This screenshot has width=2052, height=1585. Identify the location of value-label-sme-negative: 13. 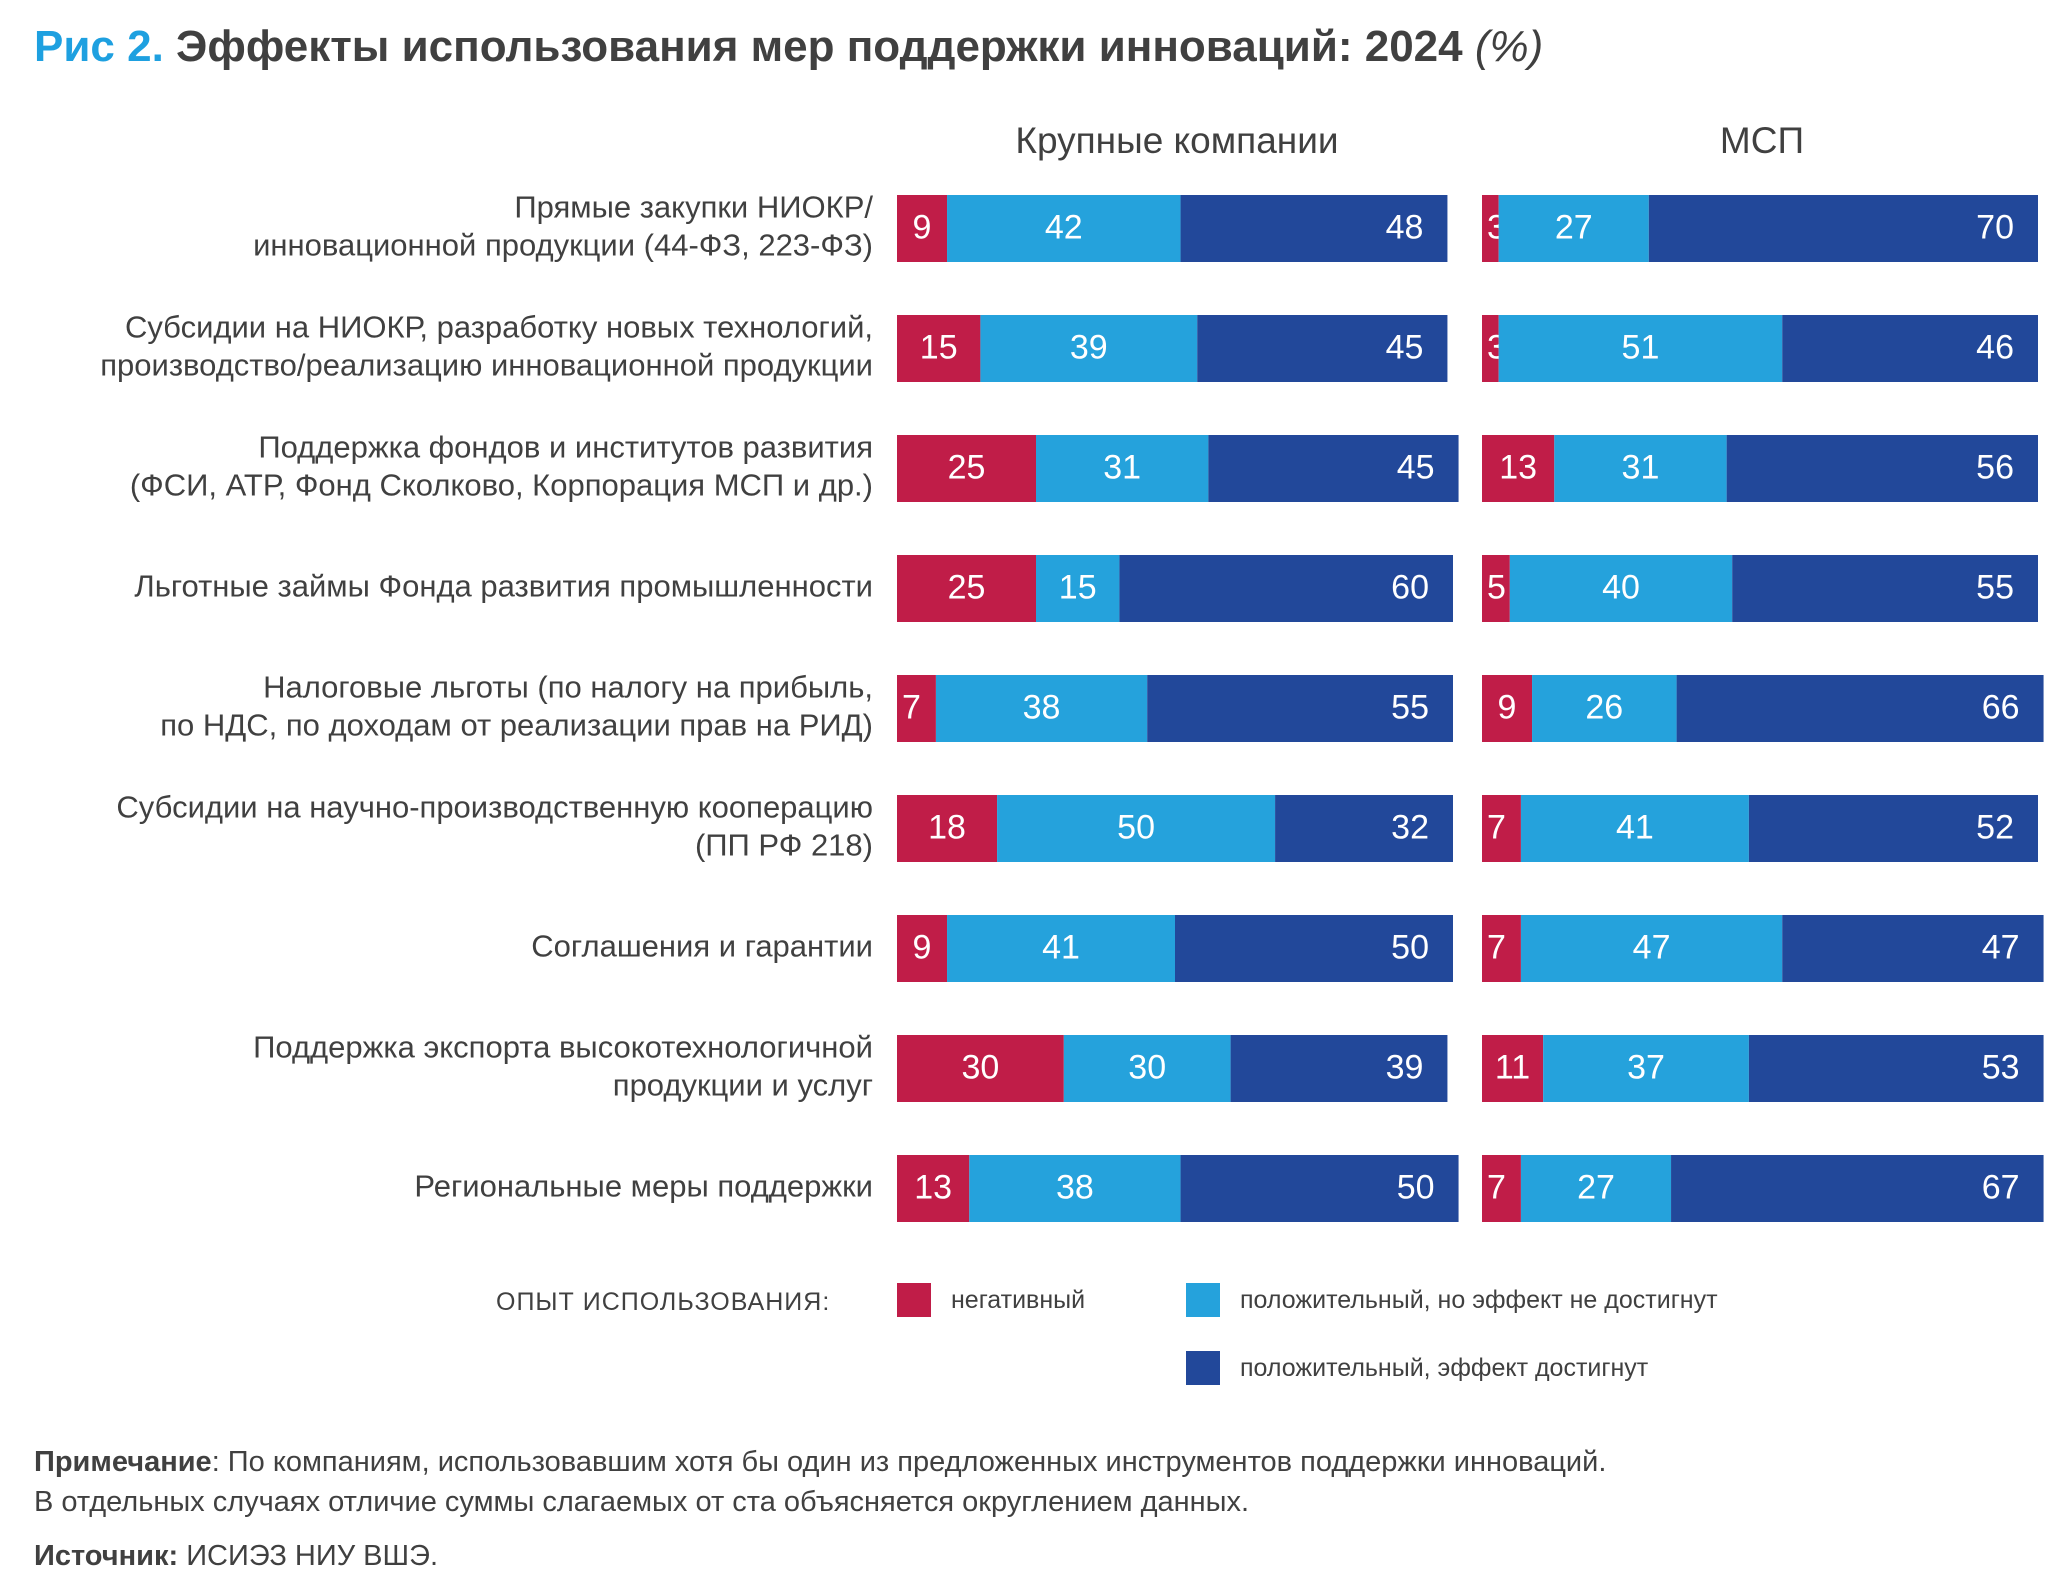
(1518, 467).